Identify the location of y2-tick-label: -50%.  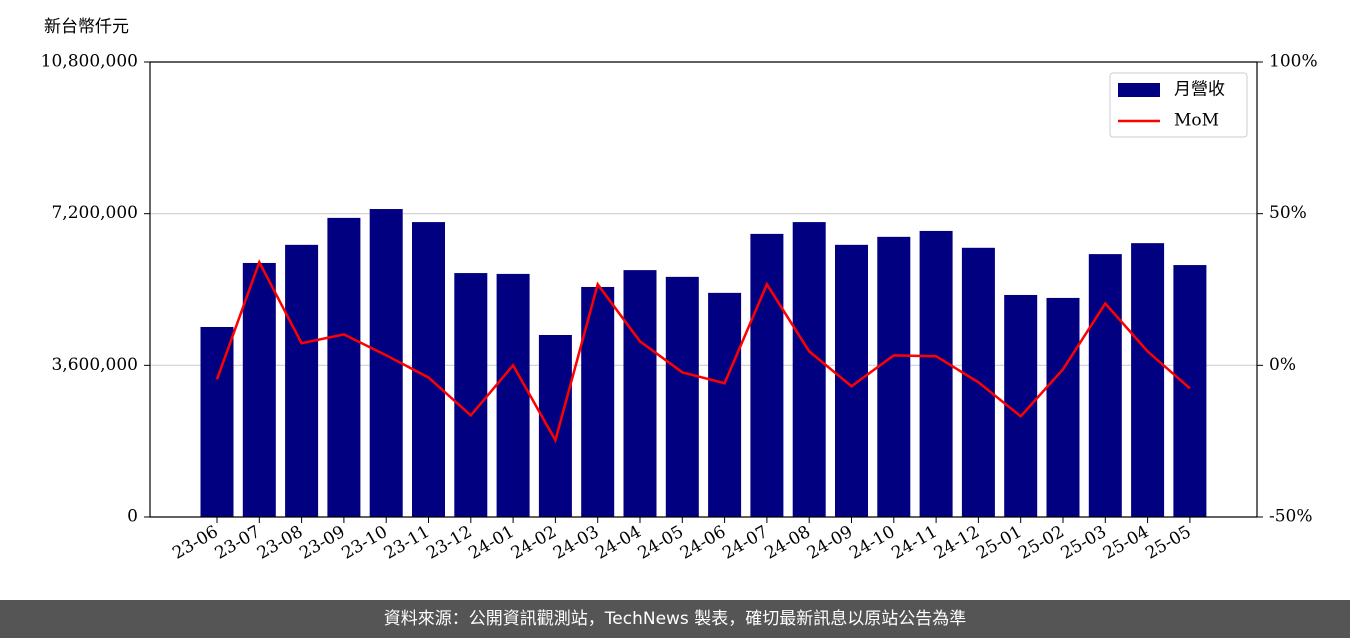
(1291, 517).